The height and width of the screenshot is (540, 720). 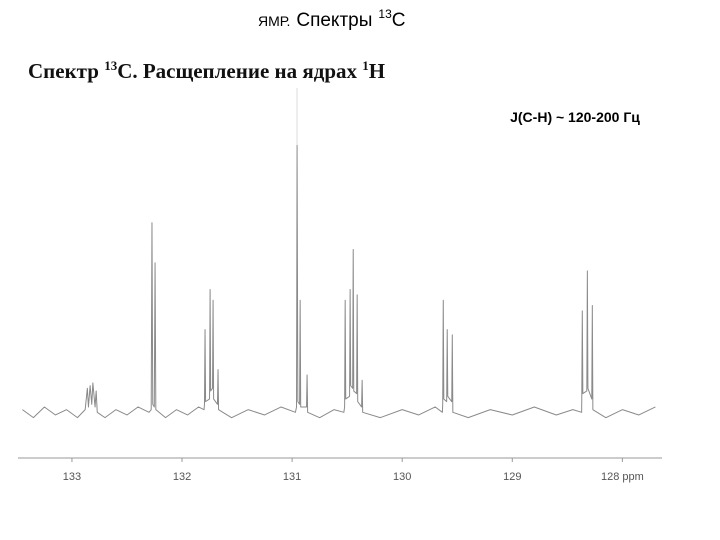 I want to click on title-end: С, so click(x=399, y=20).